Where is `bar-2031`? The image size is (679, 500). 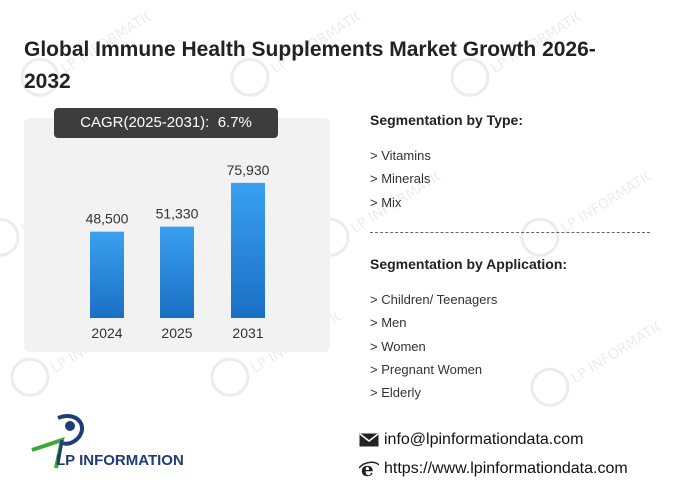 bar-2031 is located at coordinates (248, 250).